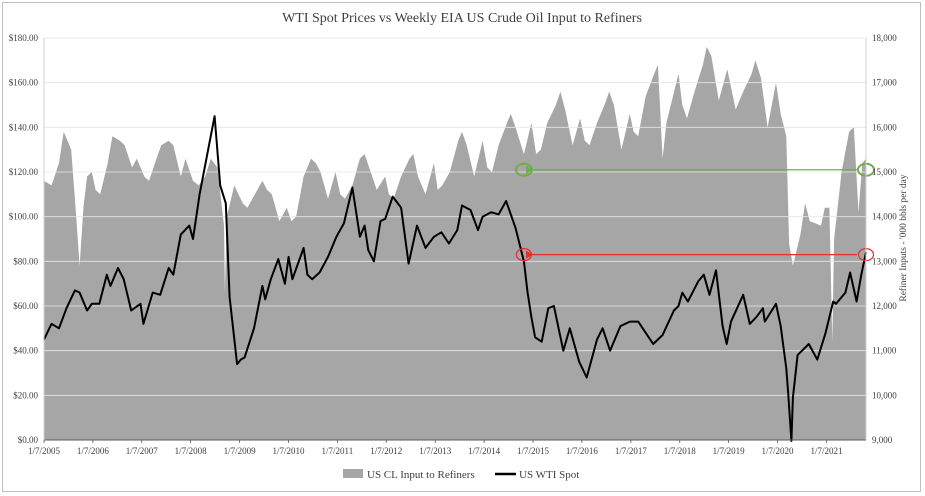 The width and height of the screenshot is (925, 496). What do you see at coordinates (24, 172) in the screenshot?
I see `y-tick-label: $120.00` at bounding box center [24, 172].